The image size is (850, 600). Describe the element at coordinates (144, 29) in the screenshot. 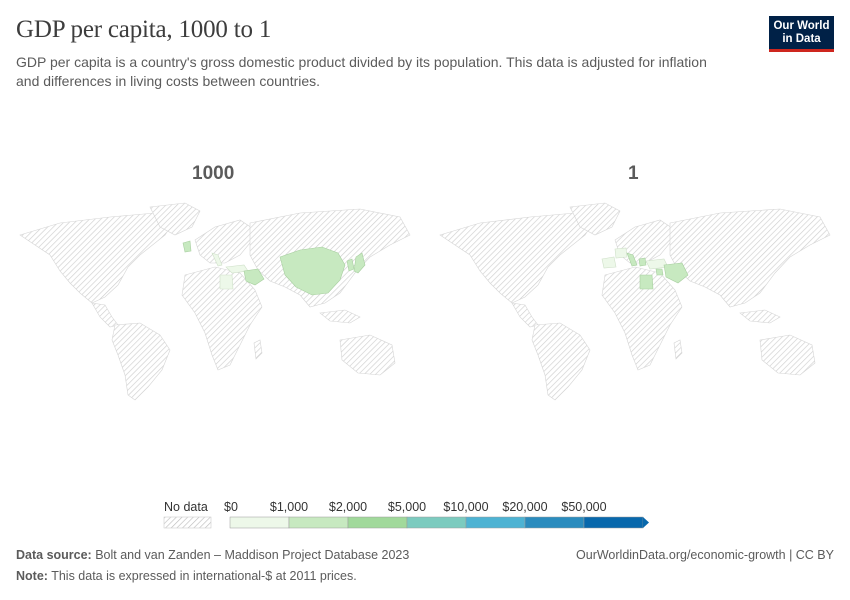

I see `chart-title: GDP per capita, 1000 to 1` at that location.